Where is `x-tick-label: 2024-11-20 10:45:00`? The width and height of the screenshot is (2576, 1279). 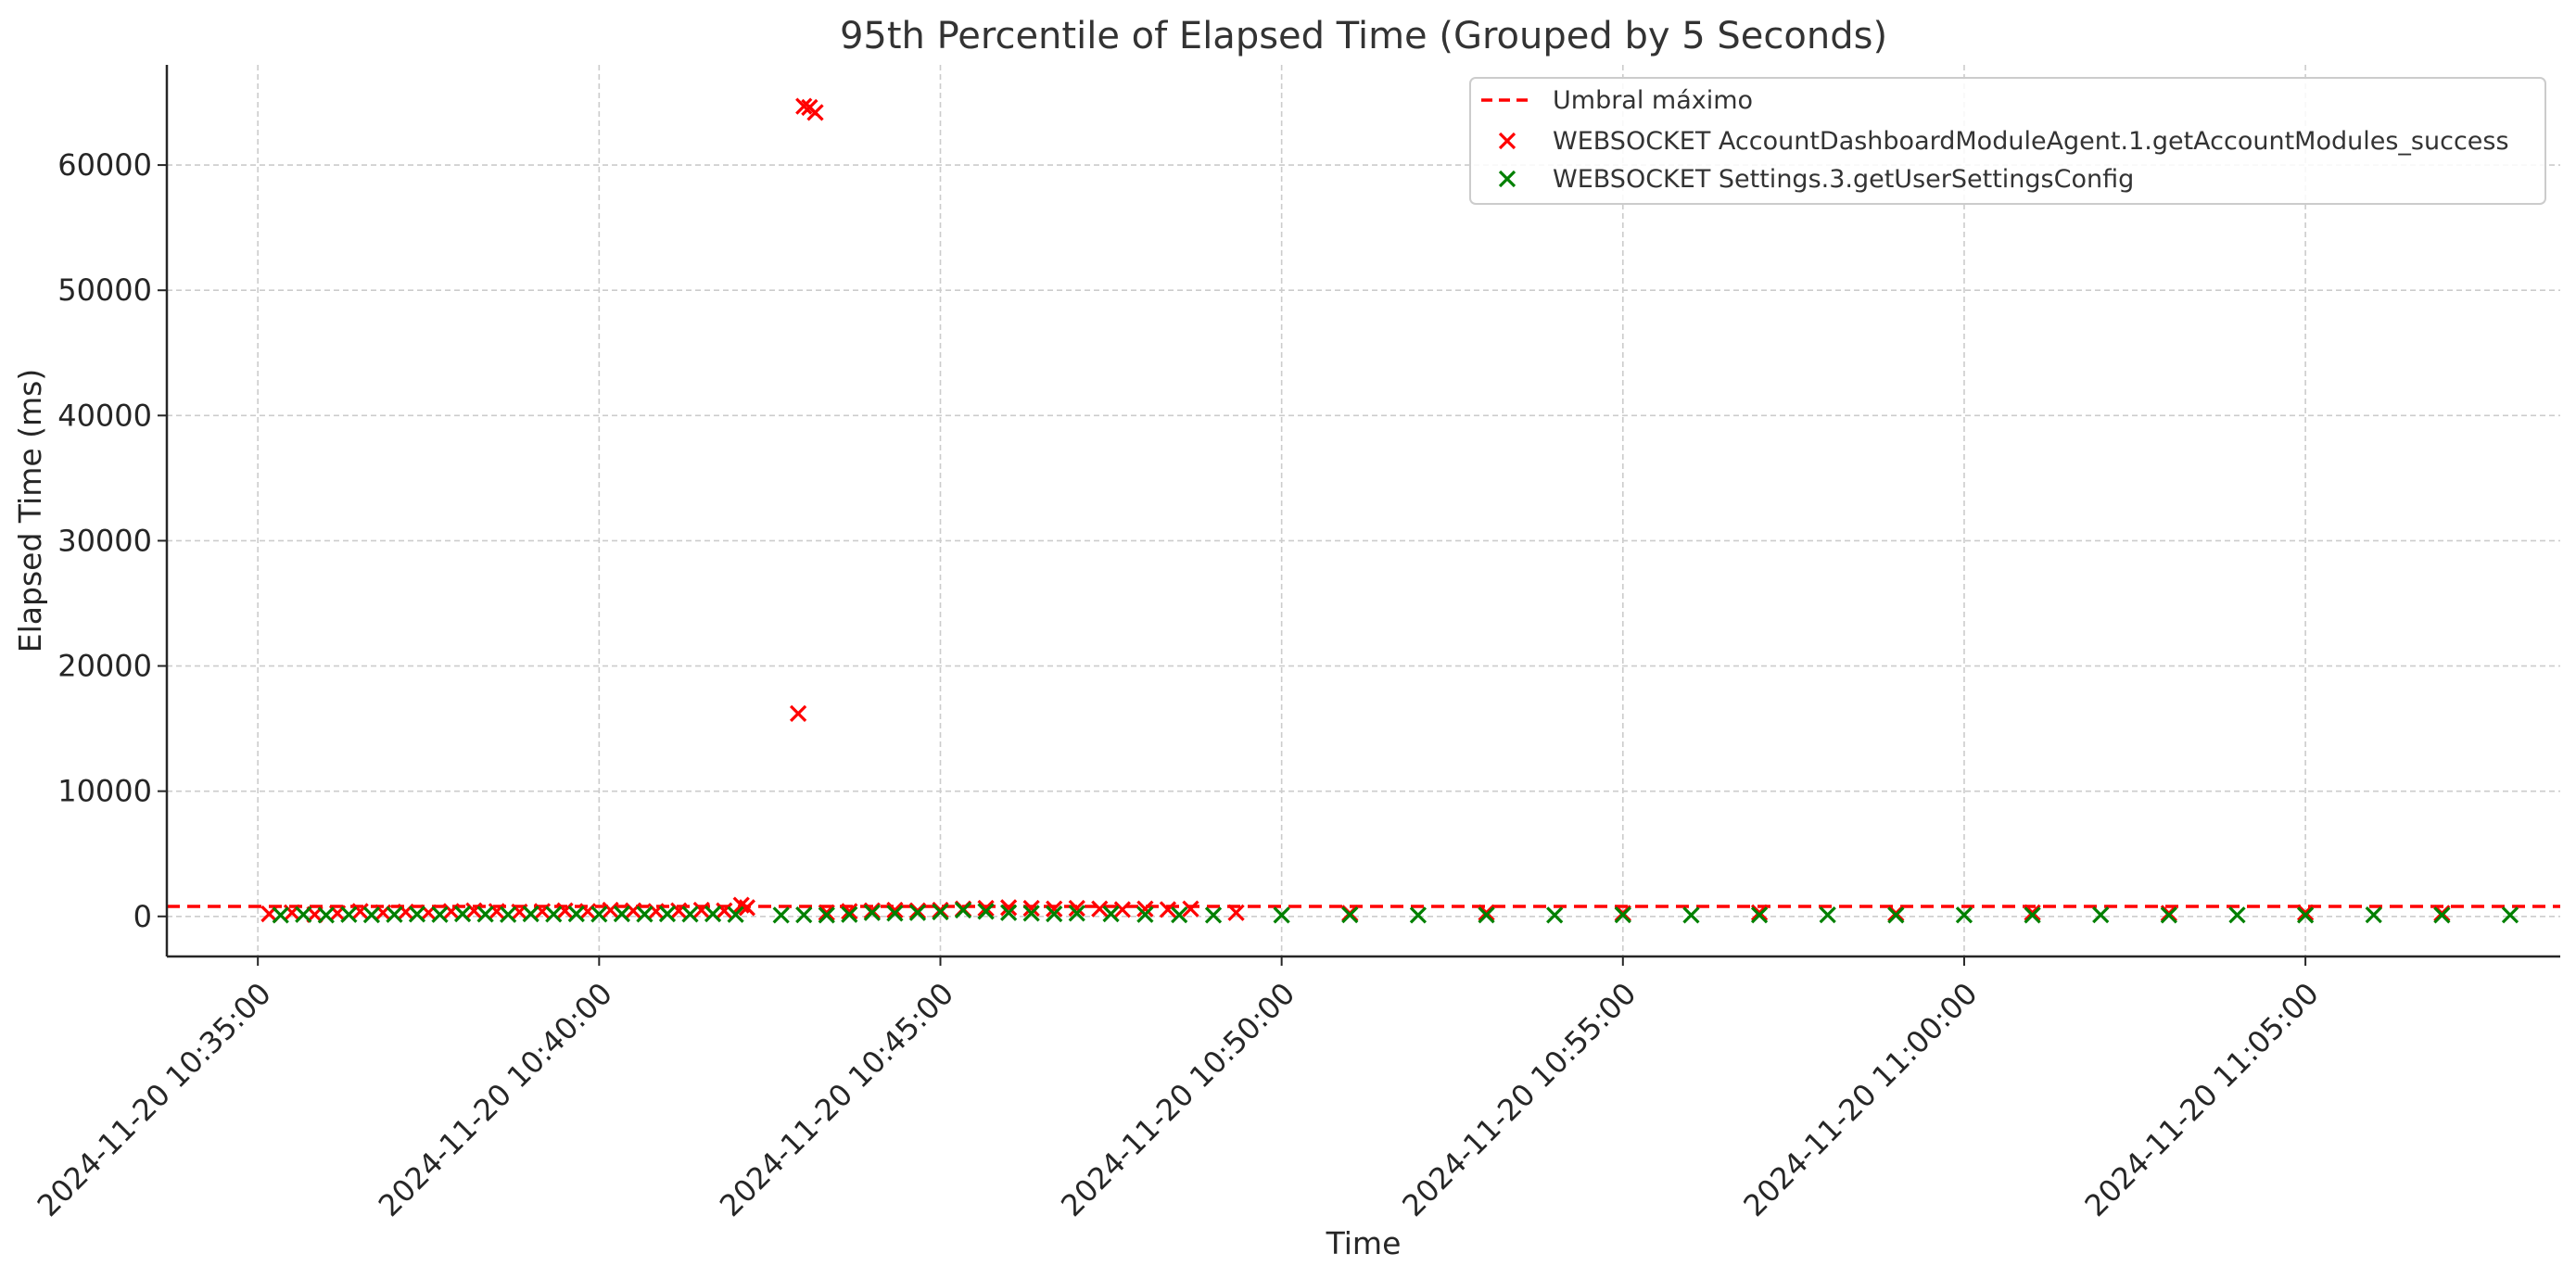 x-tick-label: 2024-11-20 10:45:00 is located at coordinates (836, 1099).